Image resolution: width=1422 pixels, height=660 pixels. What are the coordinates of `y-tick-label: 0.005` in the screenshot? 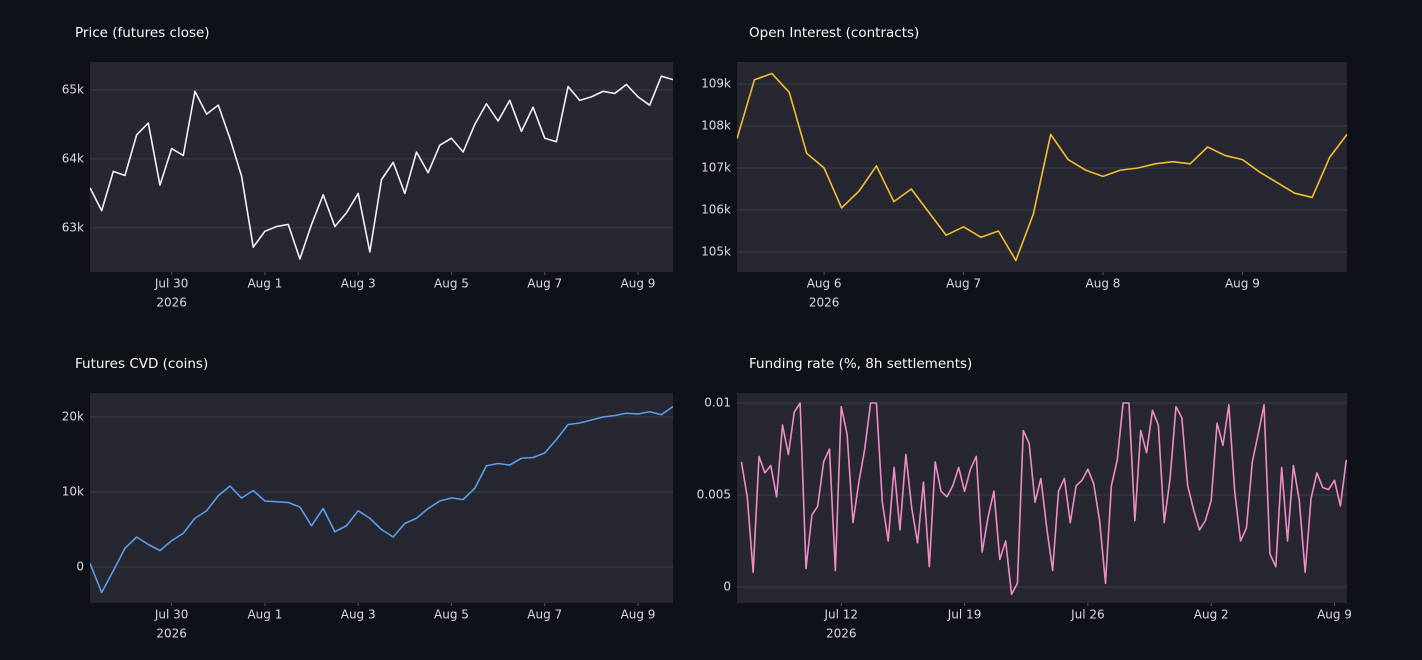 It's located at (714, 494).